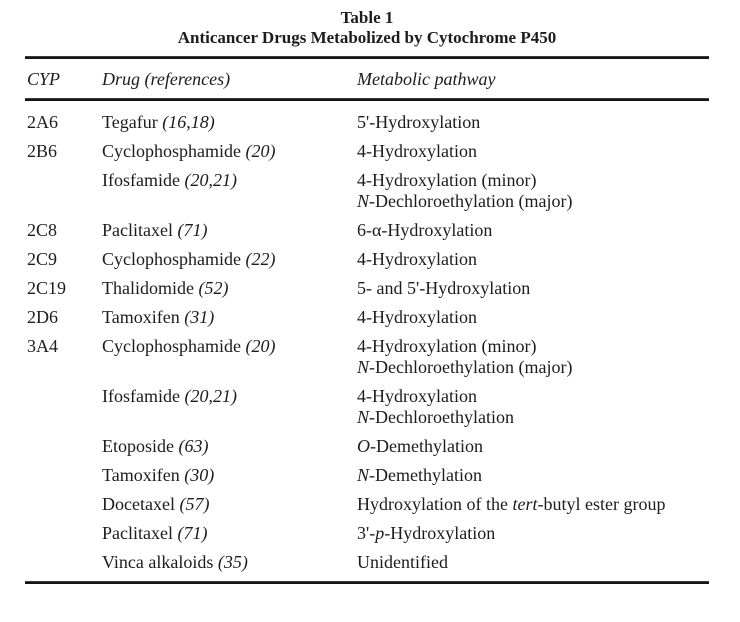 The image size is (740, 622). I want to click on pathway-line: N-Dechloroethylation, so click(435, 417).